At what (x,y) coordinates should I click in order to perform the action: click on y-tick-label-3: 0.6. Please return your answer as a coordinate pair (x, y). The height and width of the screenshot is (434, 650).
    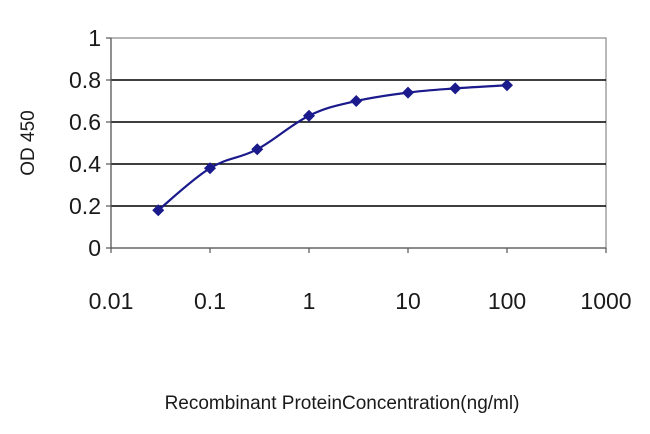
    Looking at the image, I should click on (85, 122).